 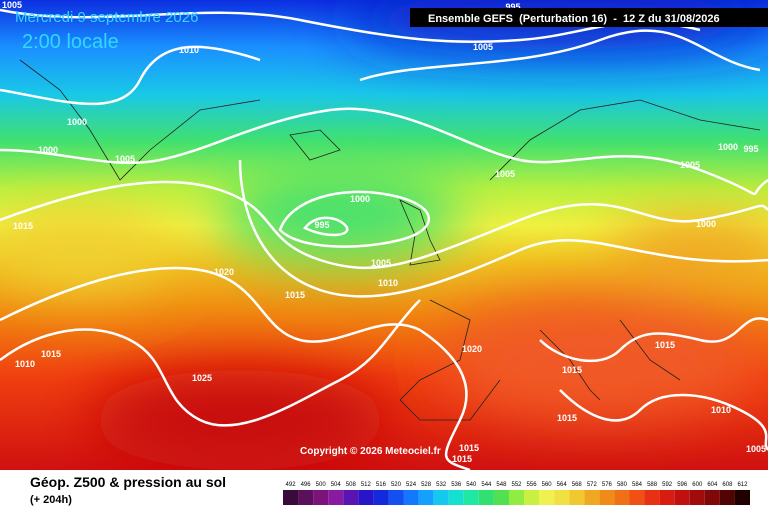 I want to click on legend-label: 552, so click(x=516, y=485).